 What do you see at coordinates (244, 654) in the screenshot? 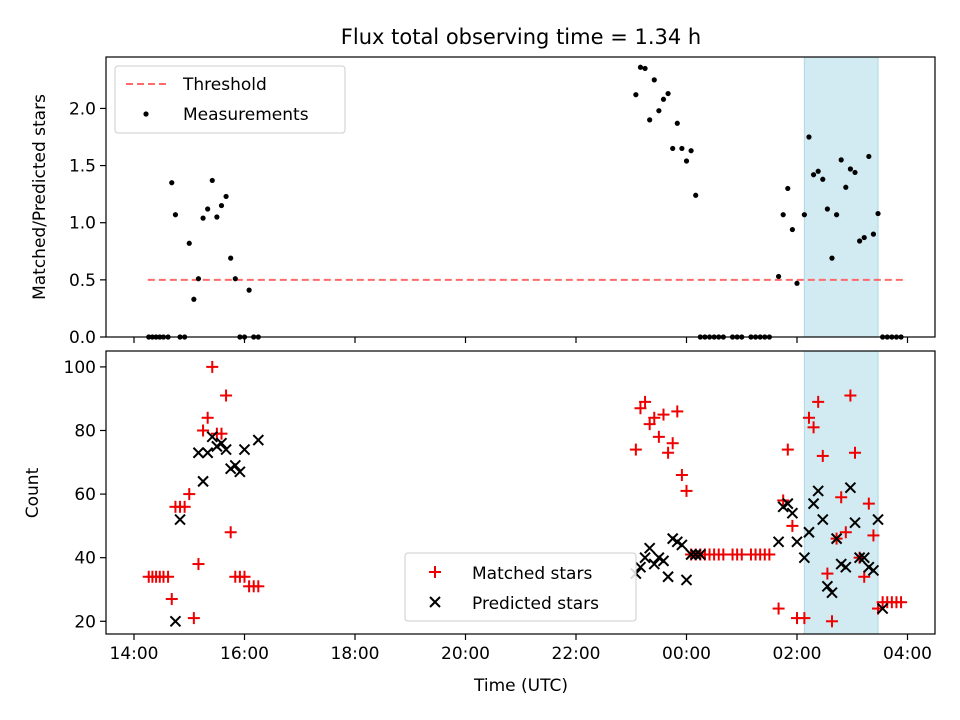
I see `bottom-xtick-label: 16:00` at bounding box center [244, 654].